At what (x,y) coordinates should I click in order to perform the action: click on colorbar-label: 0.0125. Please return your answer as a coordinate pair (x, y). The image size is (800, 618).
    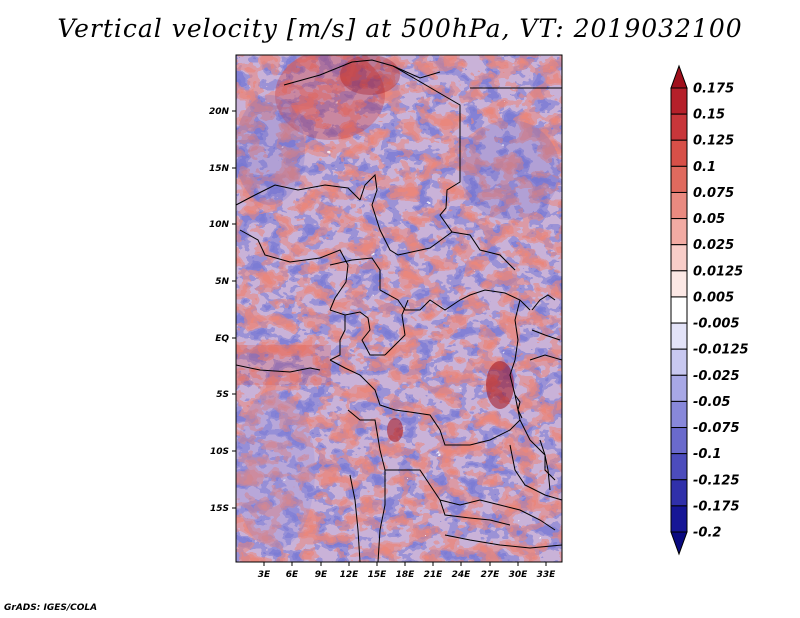
    Looking at the image, I should click on (718, 271).